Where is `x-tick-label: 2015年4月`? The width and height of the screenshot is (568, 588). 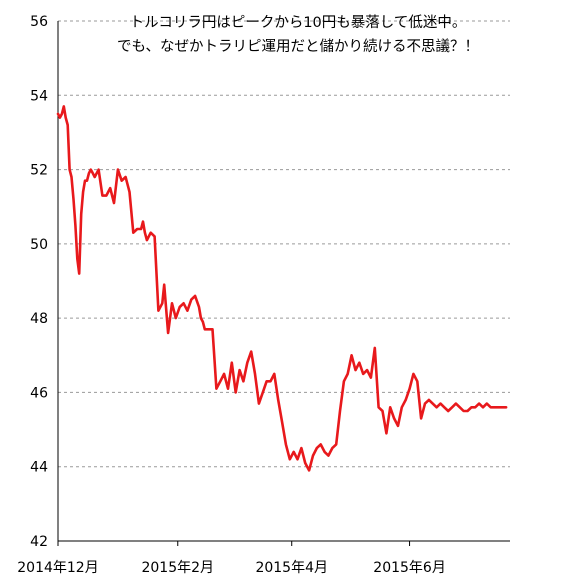 x-tick-label: 2015年4月 is located at coordinates (291, 568).